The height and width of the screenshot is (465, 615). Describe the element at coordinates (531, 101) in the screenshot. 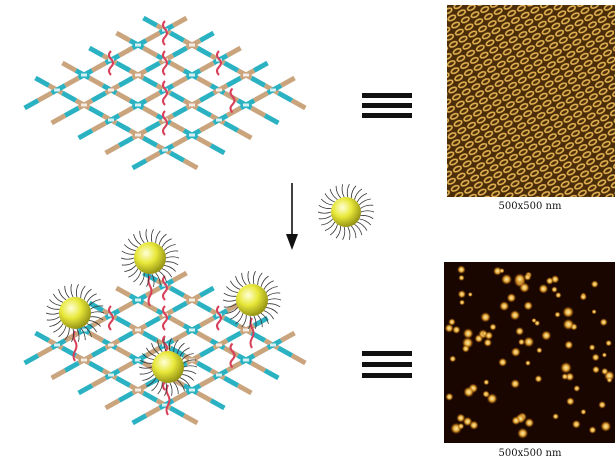

I see `afm-image-lattice` at that location.